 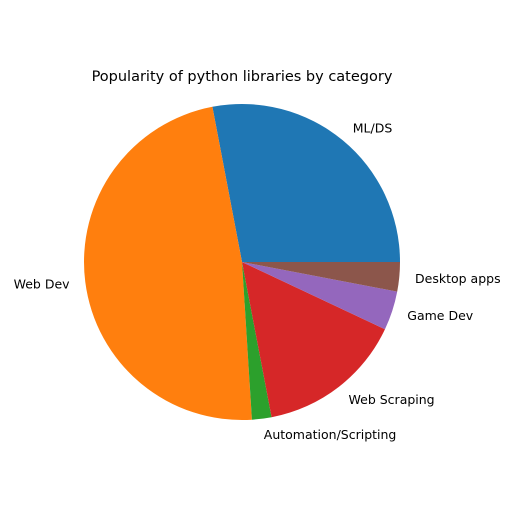 I want to click on pie-slice-game-dev, so click(x=320, y=296).